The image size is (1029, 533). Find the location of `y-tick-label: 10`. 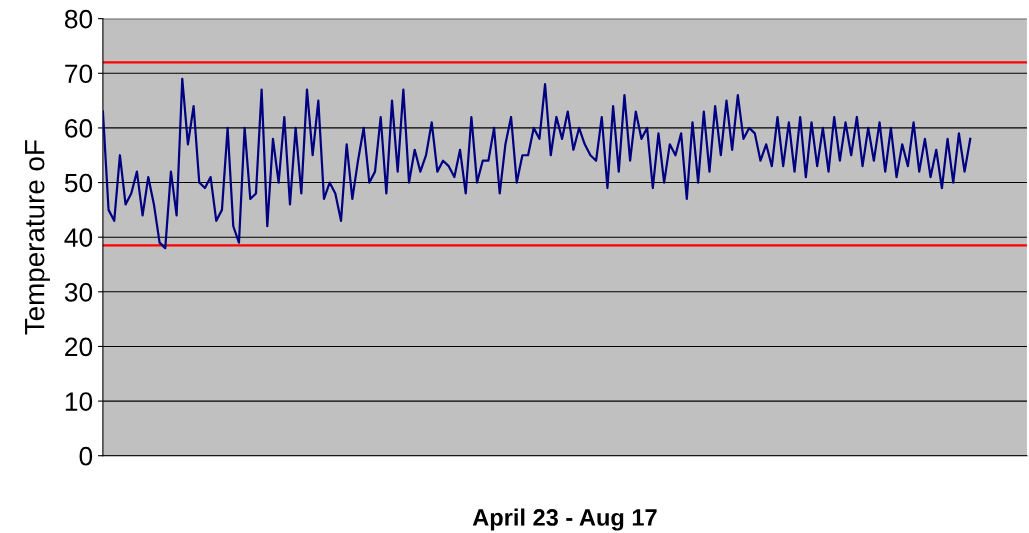

y-tick-label: 10 is located at coordinates (79, 401).